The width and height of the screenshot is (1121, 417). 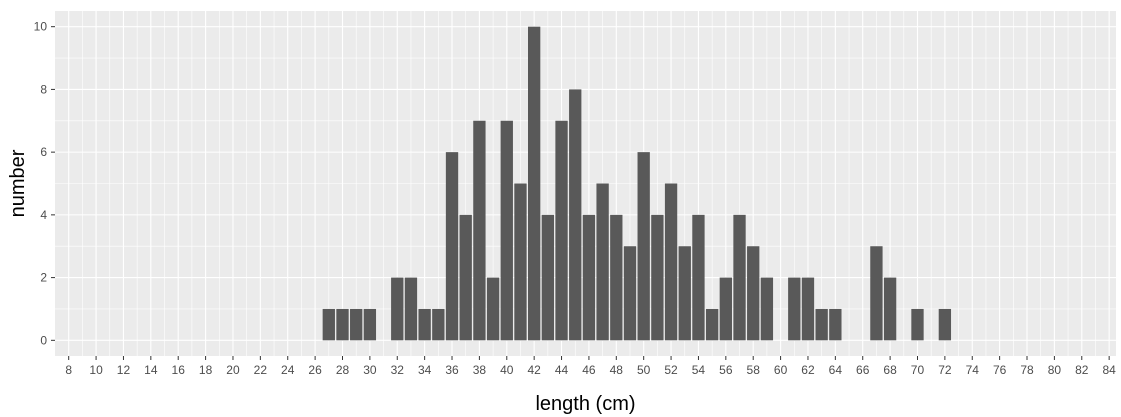 I want to click on x-tick-label: 24, so click(x=288, y=370).